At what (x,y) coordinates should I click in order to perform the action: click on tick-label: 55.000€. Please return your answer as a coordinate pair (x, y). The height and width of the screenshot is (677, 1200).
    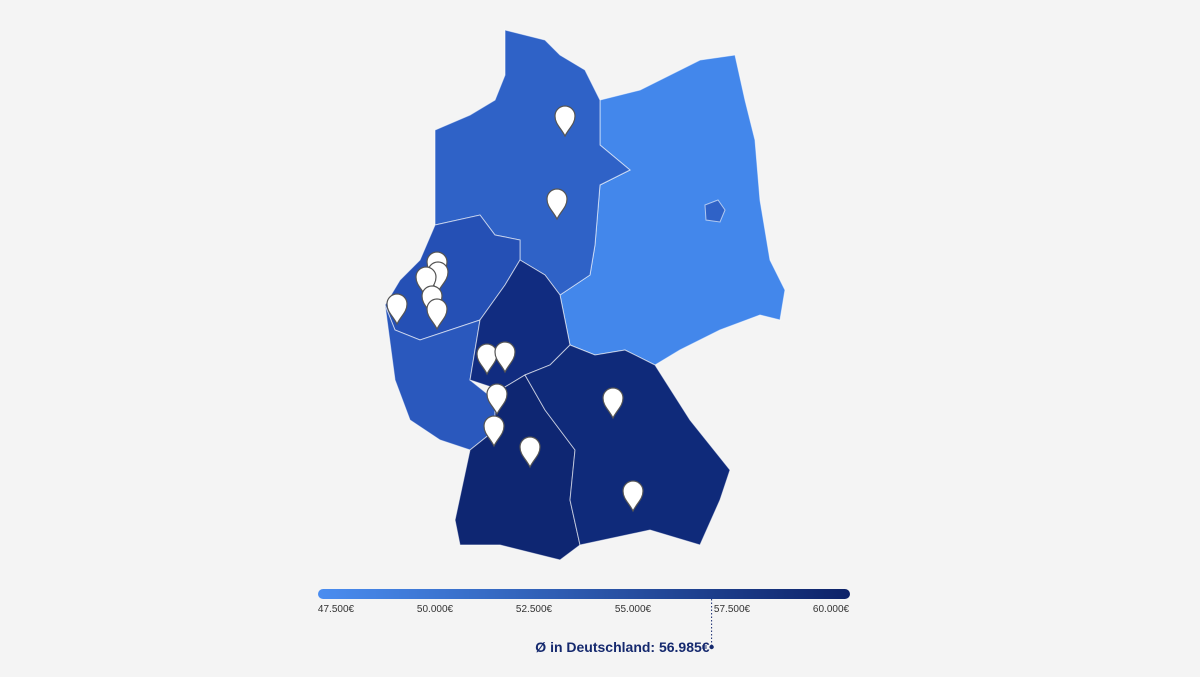
    Looking at the image, I should click on (633, 609).